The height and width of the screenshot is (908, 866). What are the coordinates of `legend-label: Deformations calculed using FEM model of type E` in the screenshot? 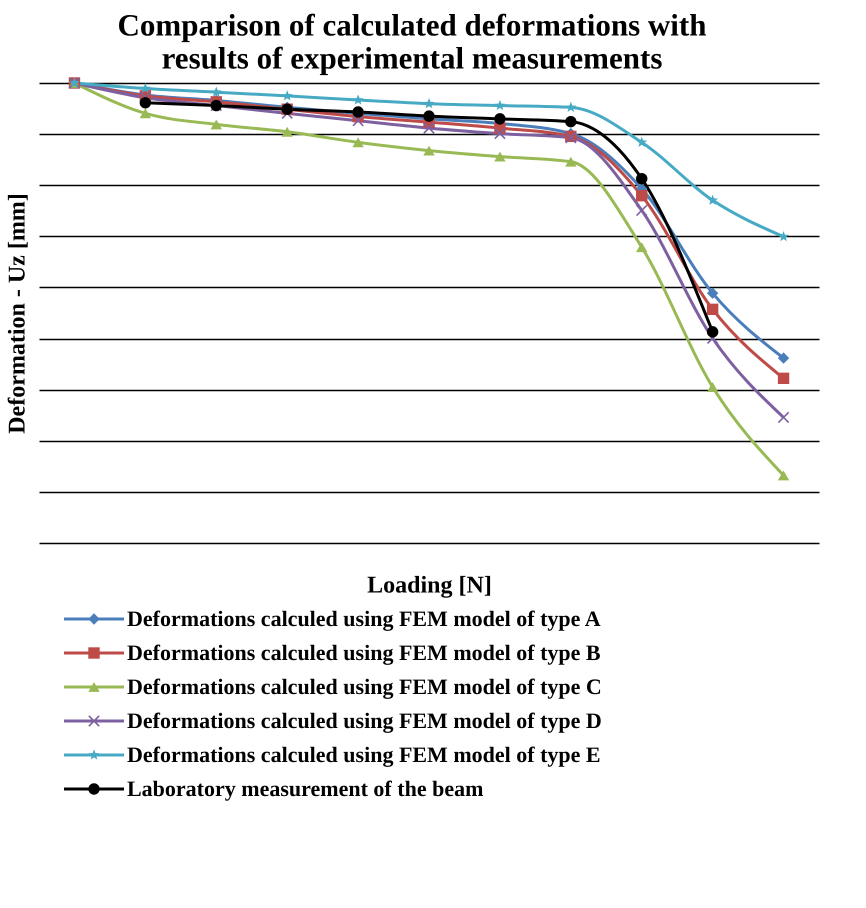 It's located at (364, 754).